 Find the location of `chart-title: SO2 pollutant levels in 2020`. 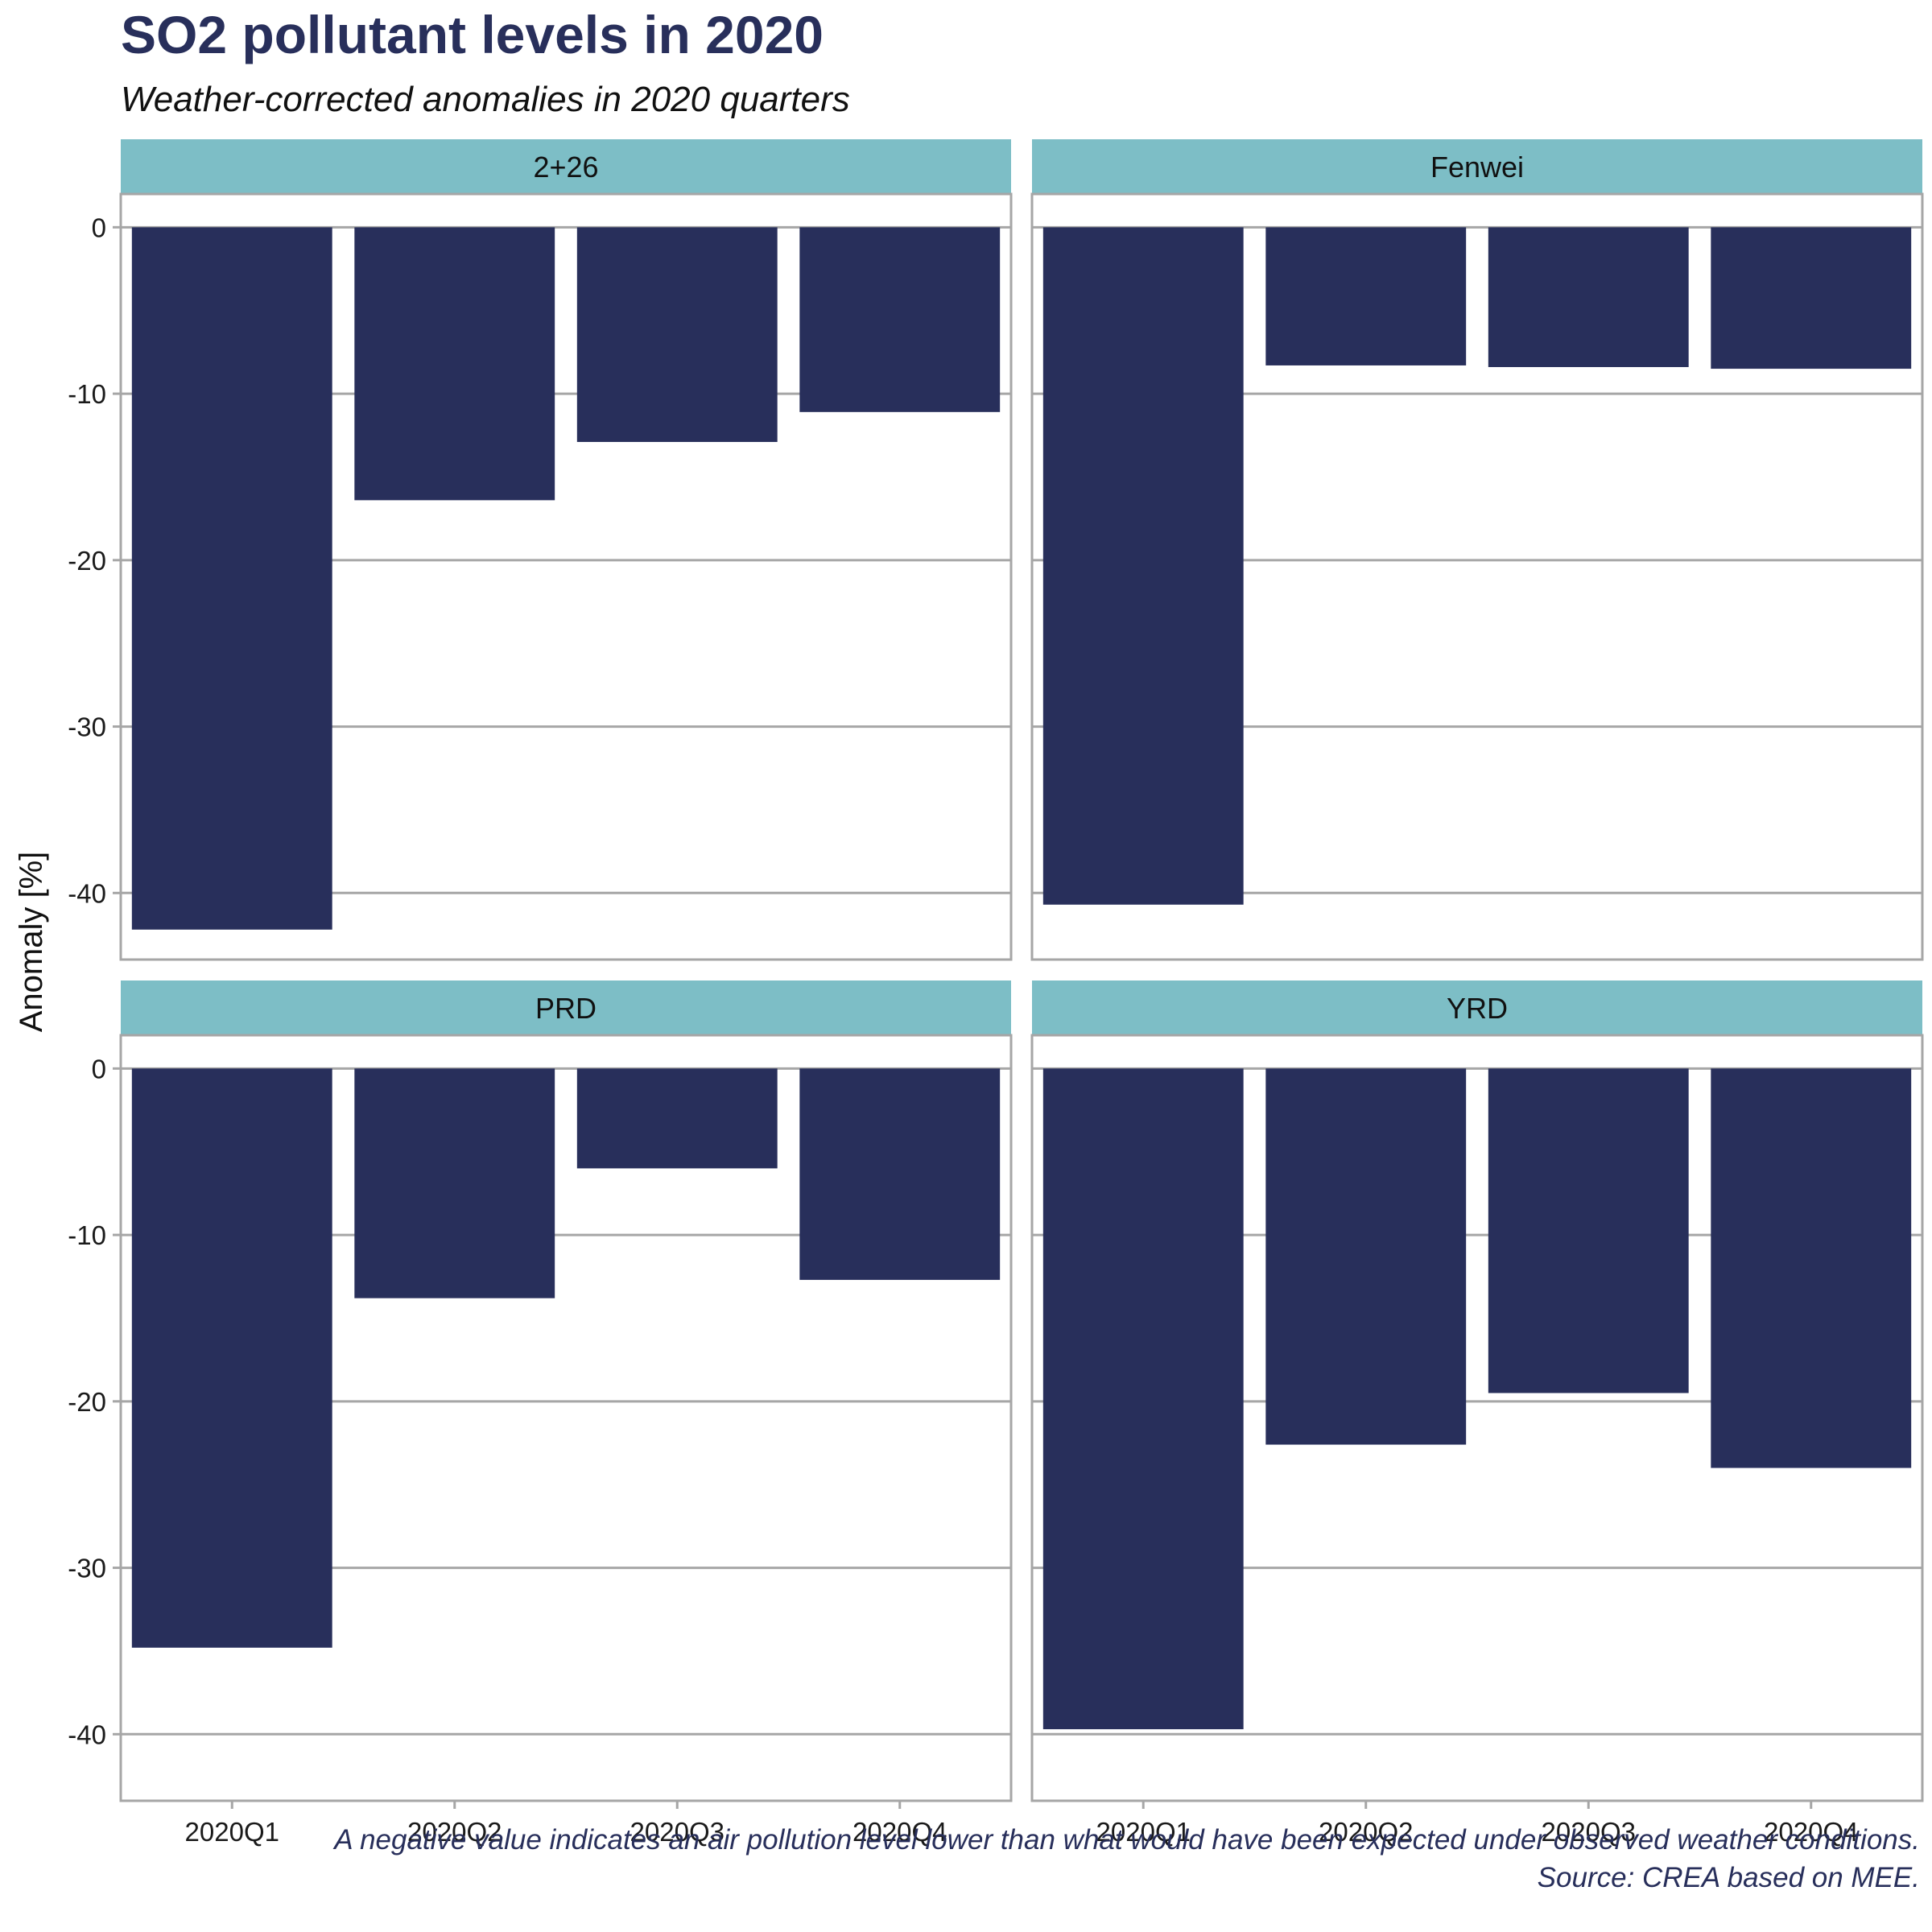

chart-title: SO2 pollutant levels in 2020 is located at coordinates (472, 34).